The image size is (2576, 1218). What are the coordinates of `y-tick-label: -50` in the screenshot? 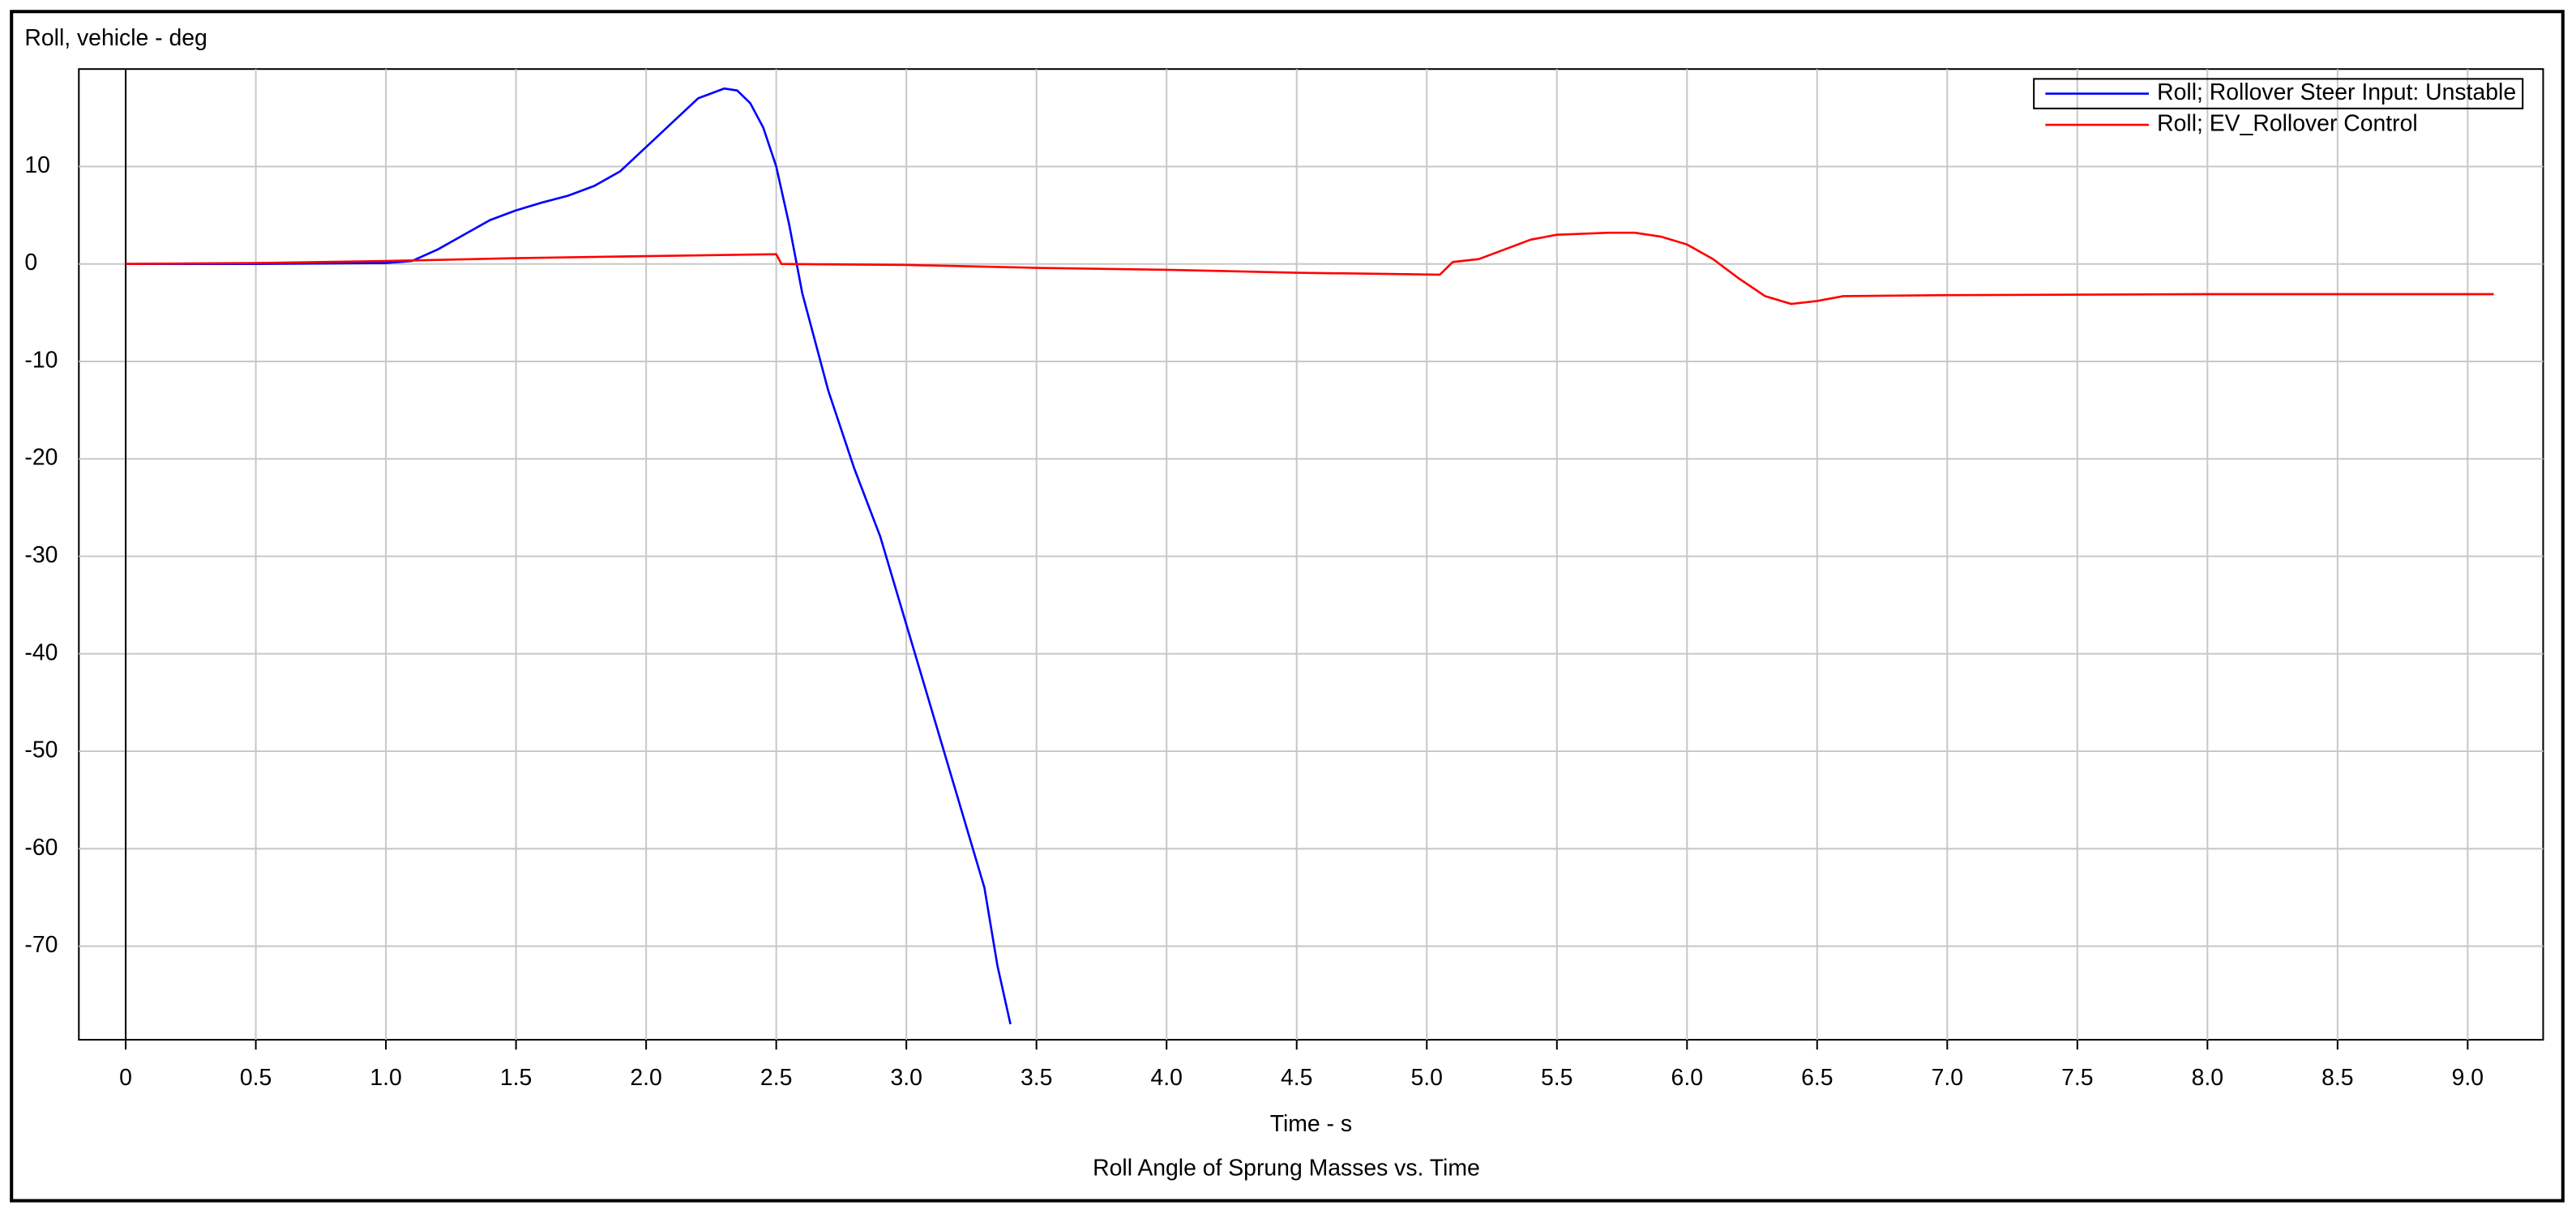 It's located at (41, 750).